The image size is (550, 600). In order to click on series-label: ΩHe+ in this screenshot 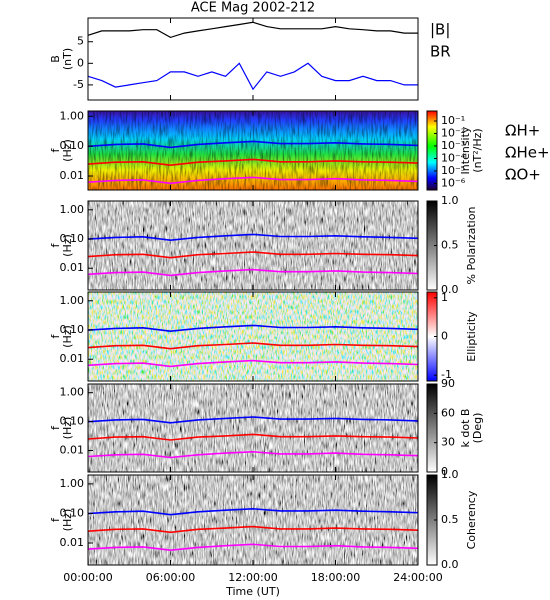, I will do `click(527, 153)`.